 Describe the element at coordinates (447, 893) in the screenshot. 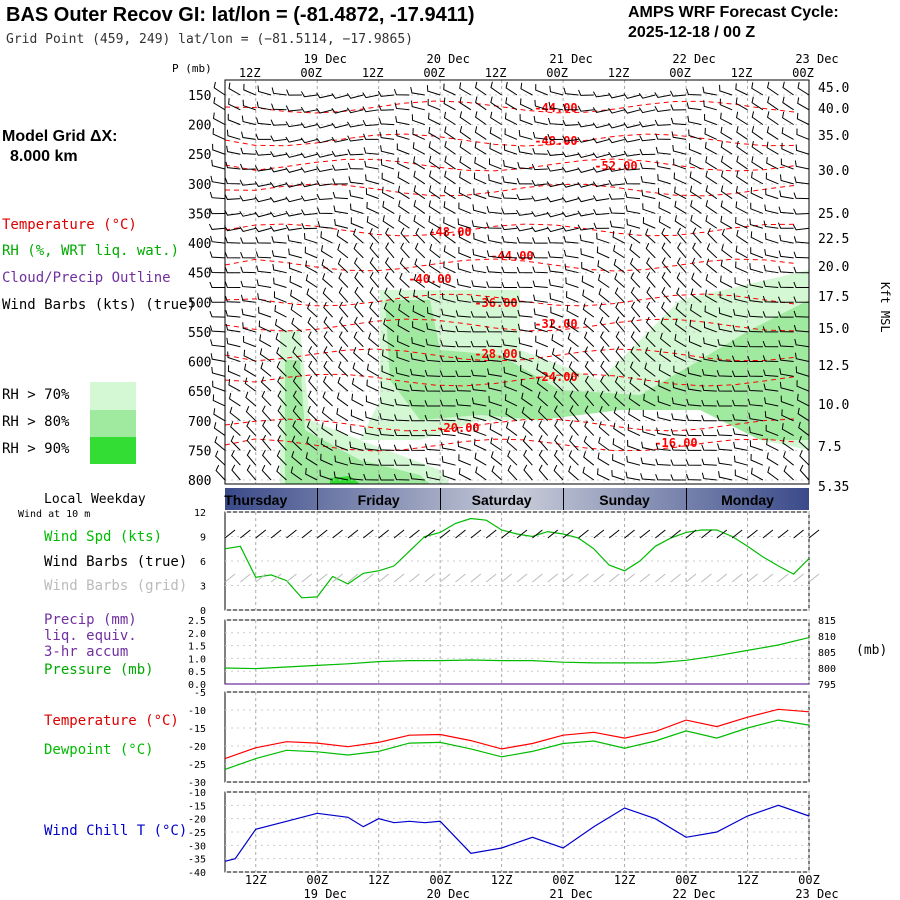

I see `bottom-date-label: 20 Dec` at that location.